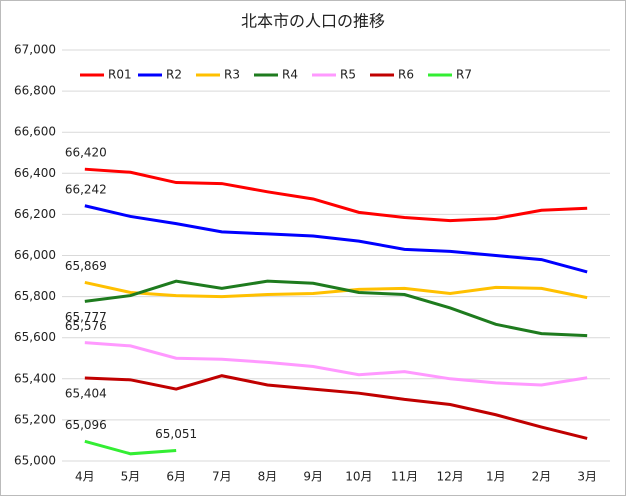 The height and width of the screenshot is (500, 626). What do you see at coordinates (35, 296) in the screenshot?
I see `y-tick-label: 65,800` at bounding box center [35, 296].